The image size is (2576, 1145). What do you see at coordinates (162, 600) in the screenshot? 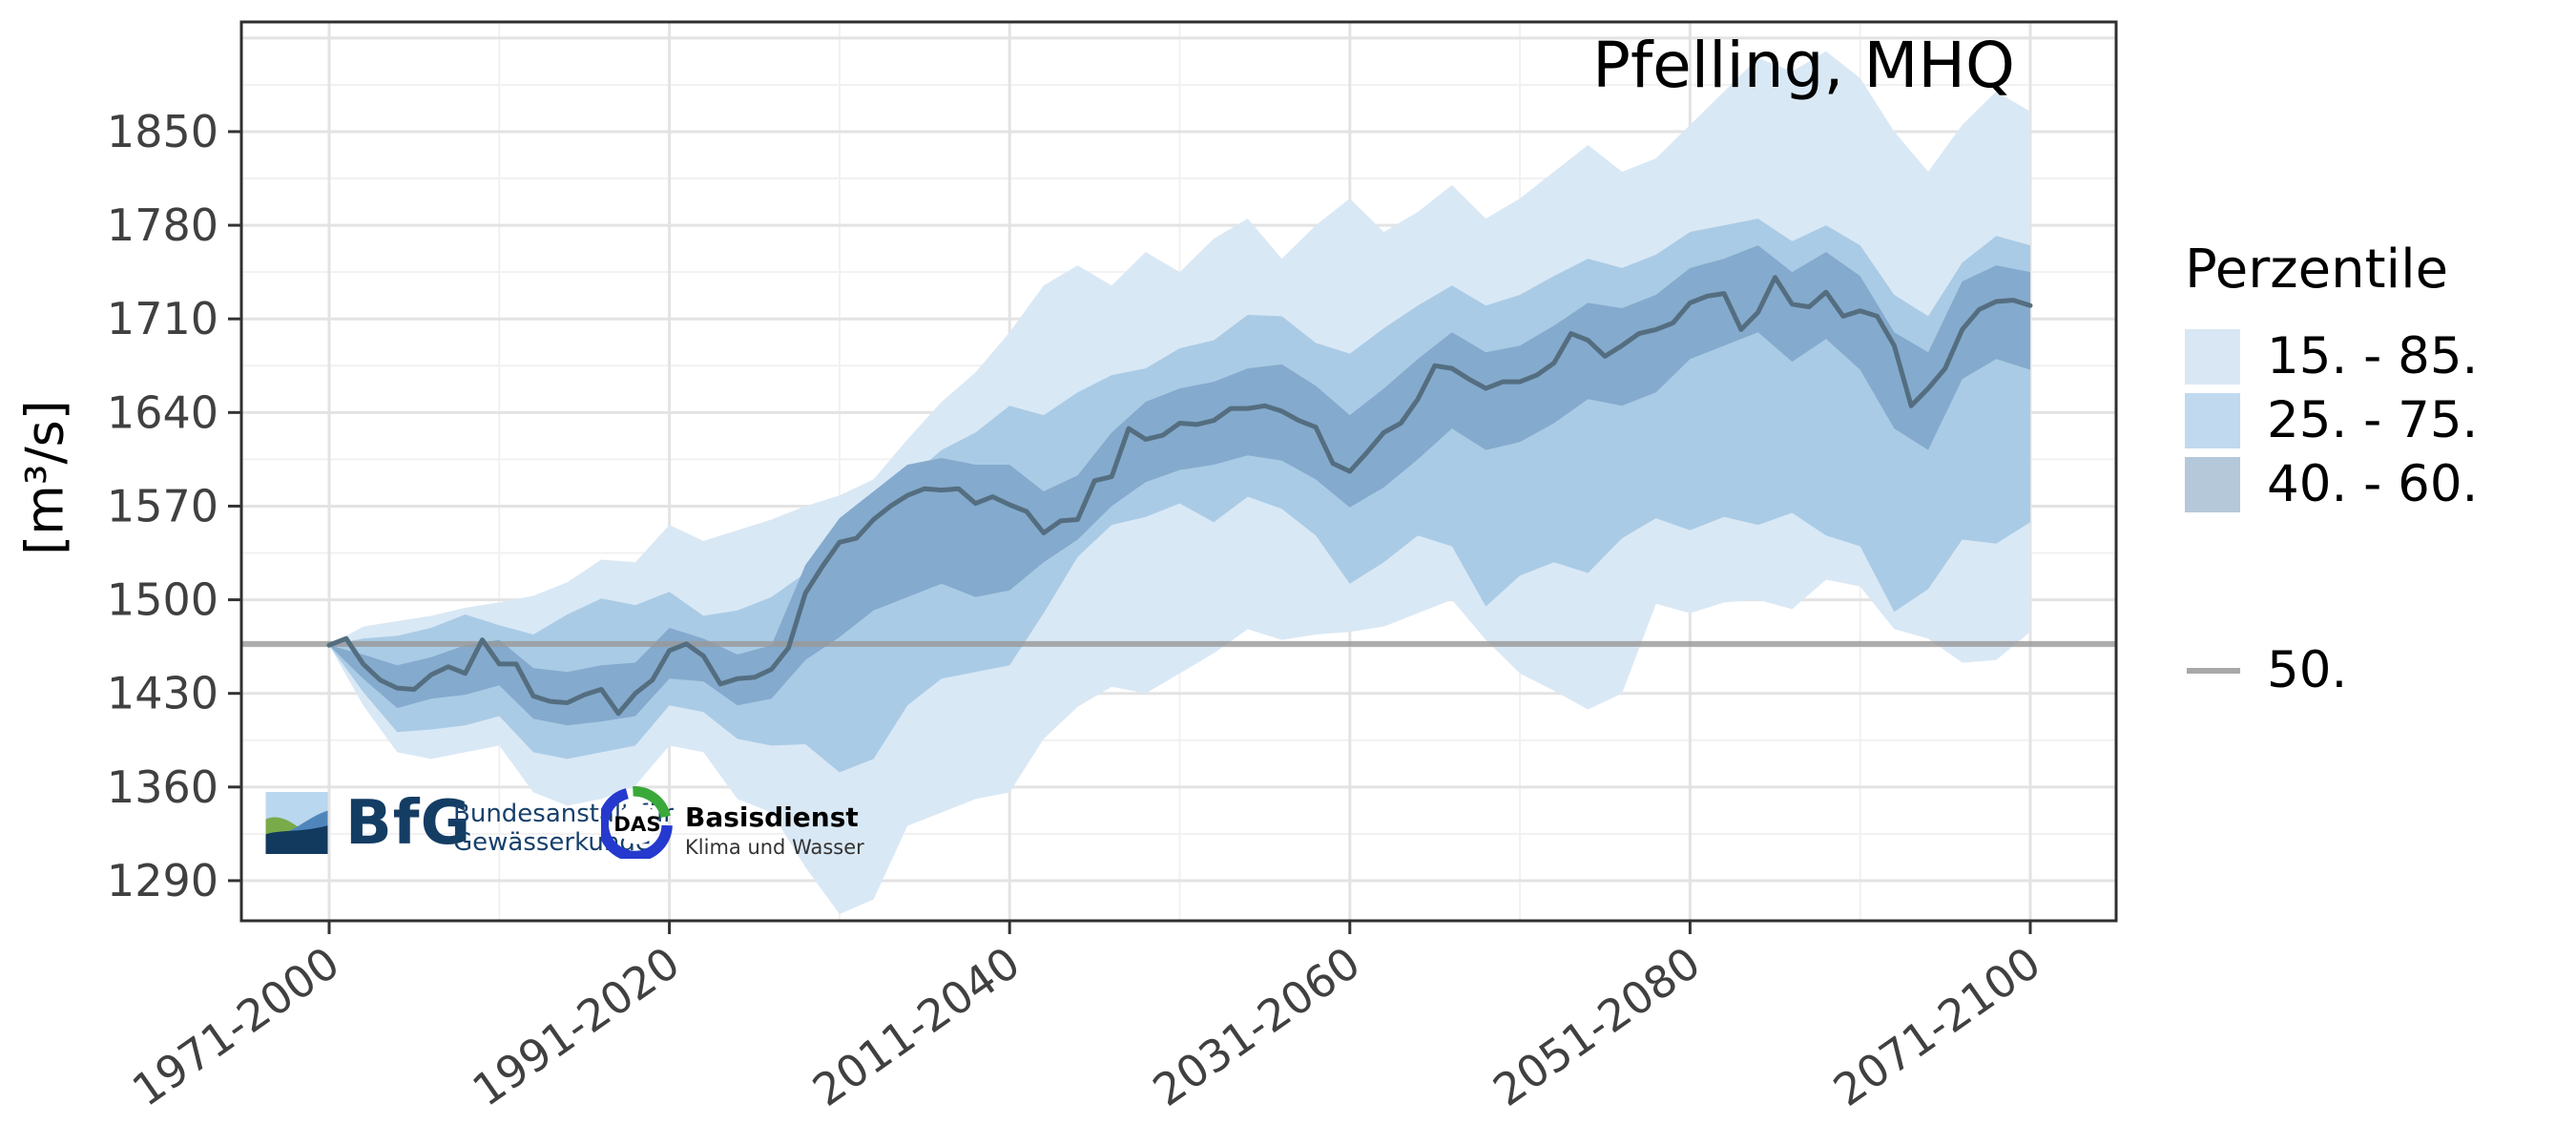
I see `y-tick-label: 1500` at bounding box center [162, 600].